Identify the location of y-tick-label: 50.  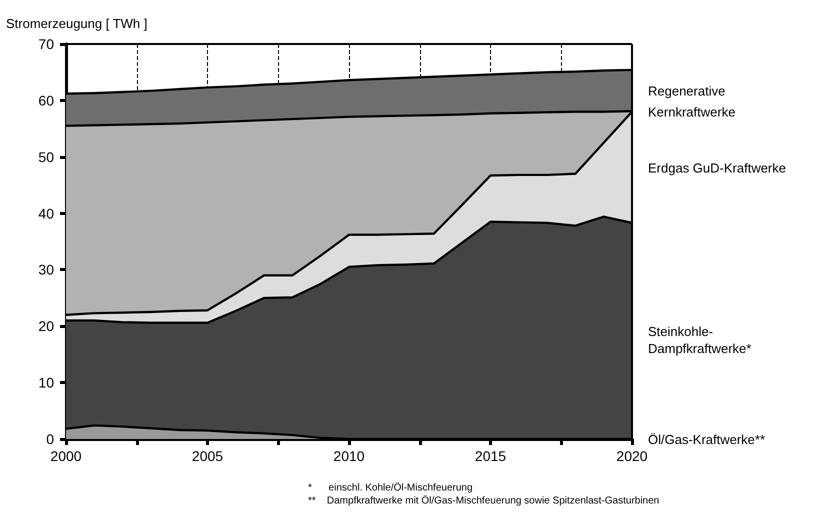
(46, 156).